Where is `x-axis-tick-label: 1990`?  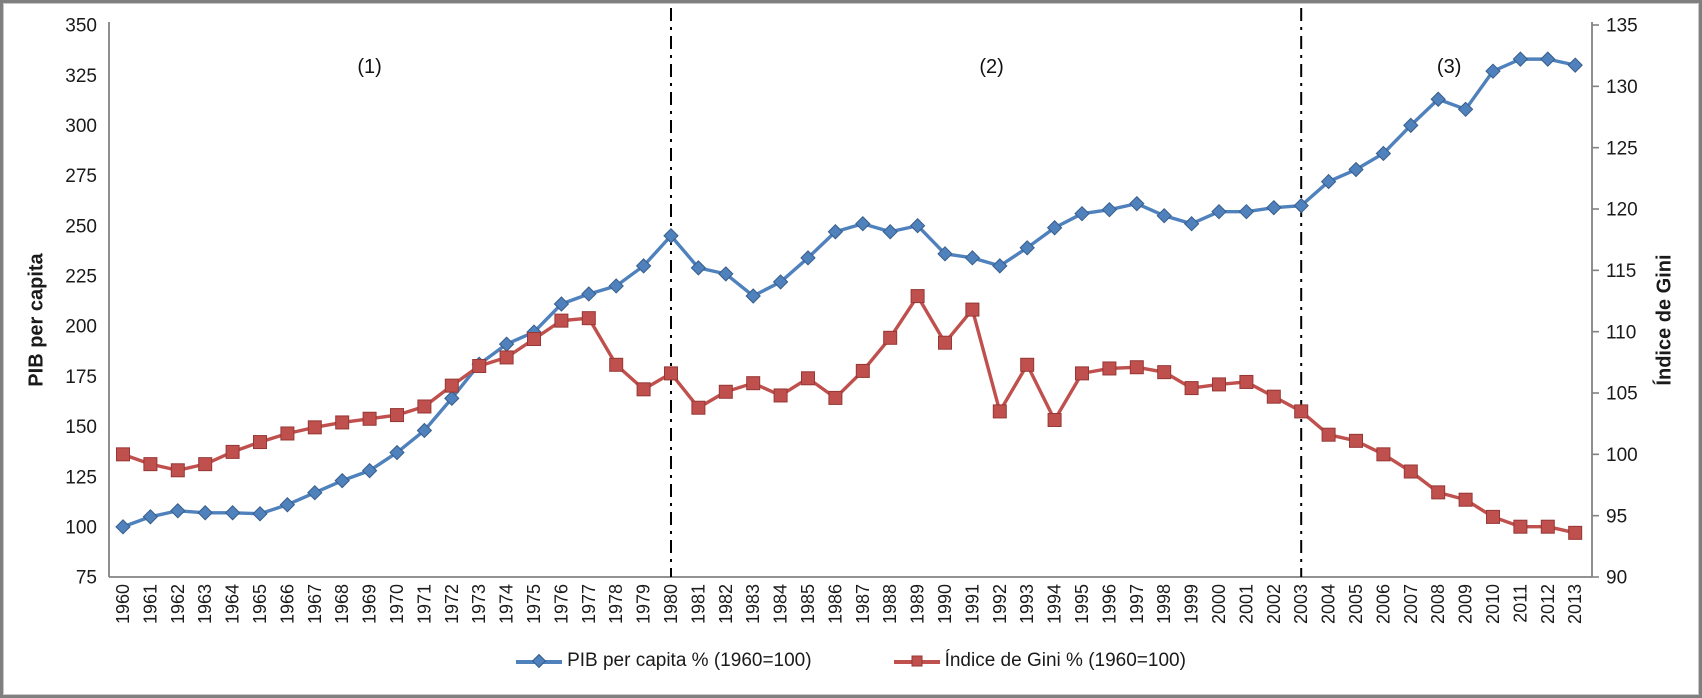 x-axis-tick-label: 1990 is located at coordinates (945, 604).